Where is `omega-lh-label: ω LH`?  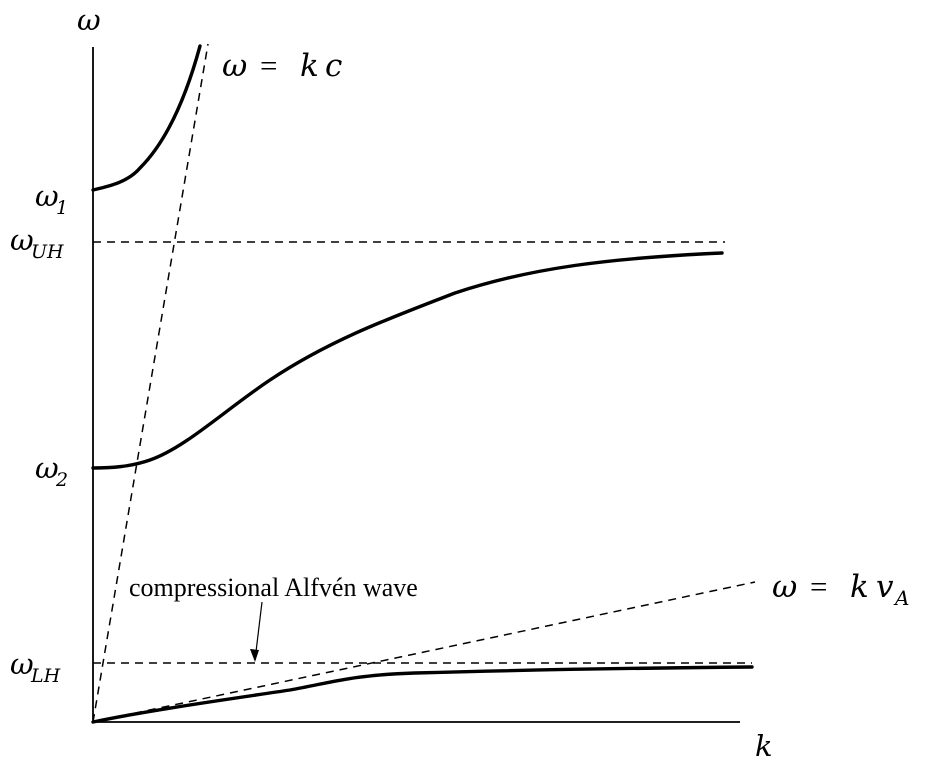
omega-lh-label: ω LH is located at coordinates (35, 667).